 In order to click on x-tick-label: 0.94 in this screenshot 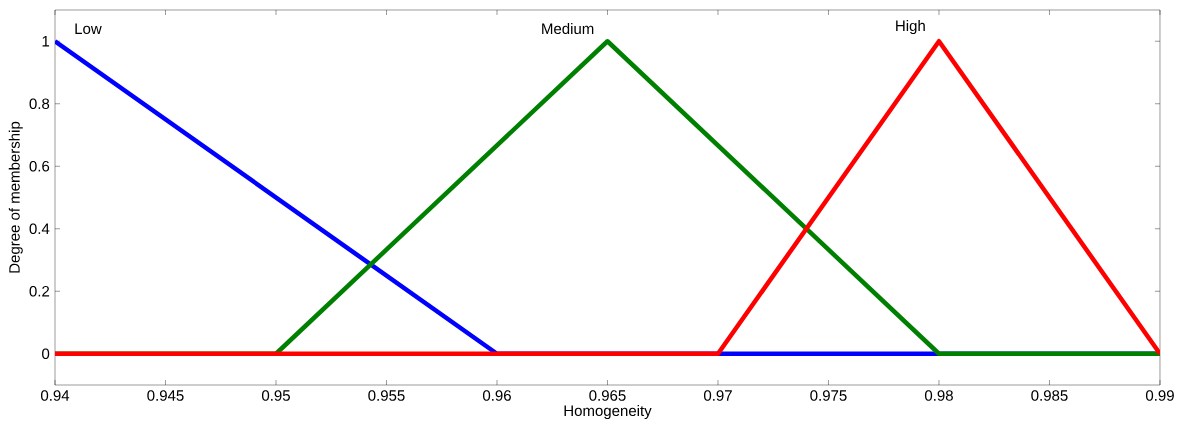, I will do `click(55, 395)`.